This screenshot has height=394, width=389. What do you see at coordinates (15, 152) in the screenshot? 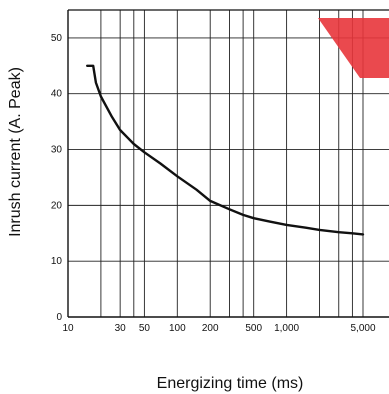
I see `y-axis-title: Inrush current (A. Peak)` at bounding box center [15, 152].